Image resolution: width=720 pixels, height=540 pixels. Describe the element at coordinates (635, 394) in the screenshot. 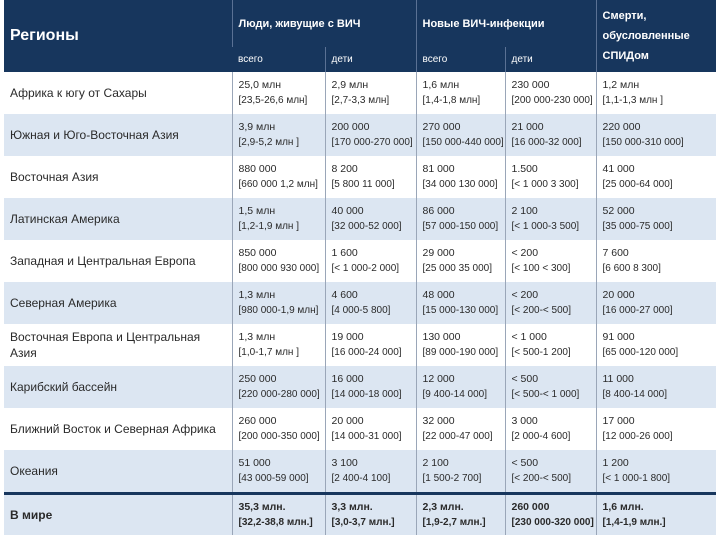

I see `estimate-range: [8 400-14 000]` at that location.